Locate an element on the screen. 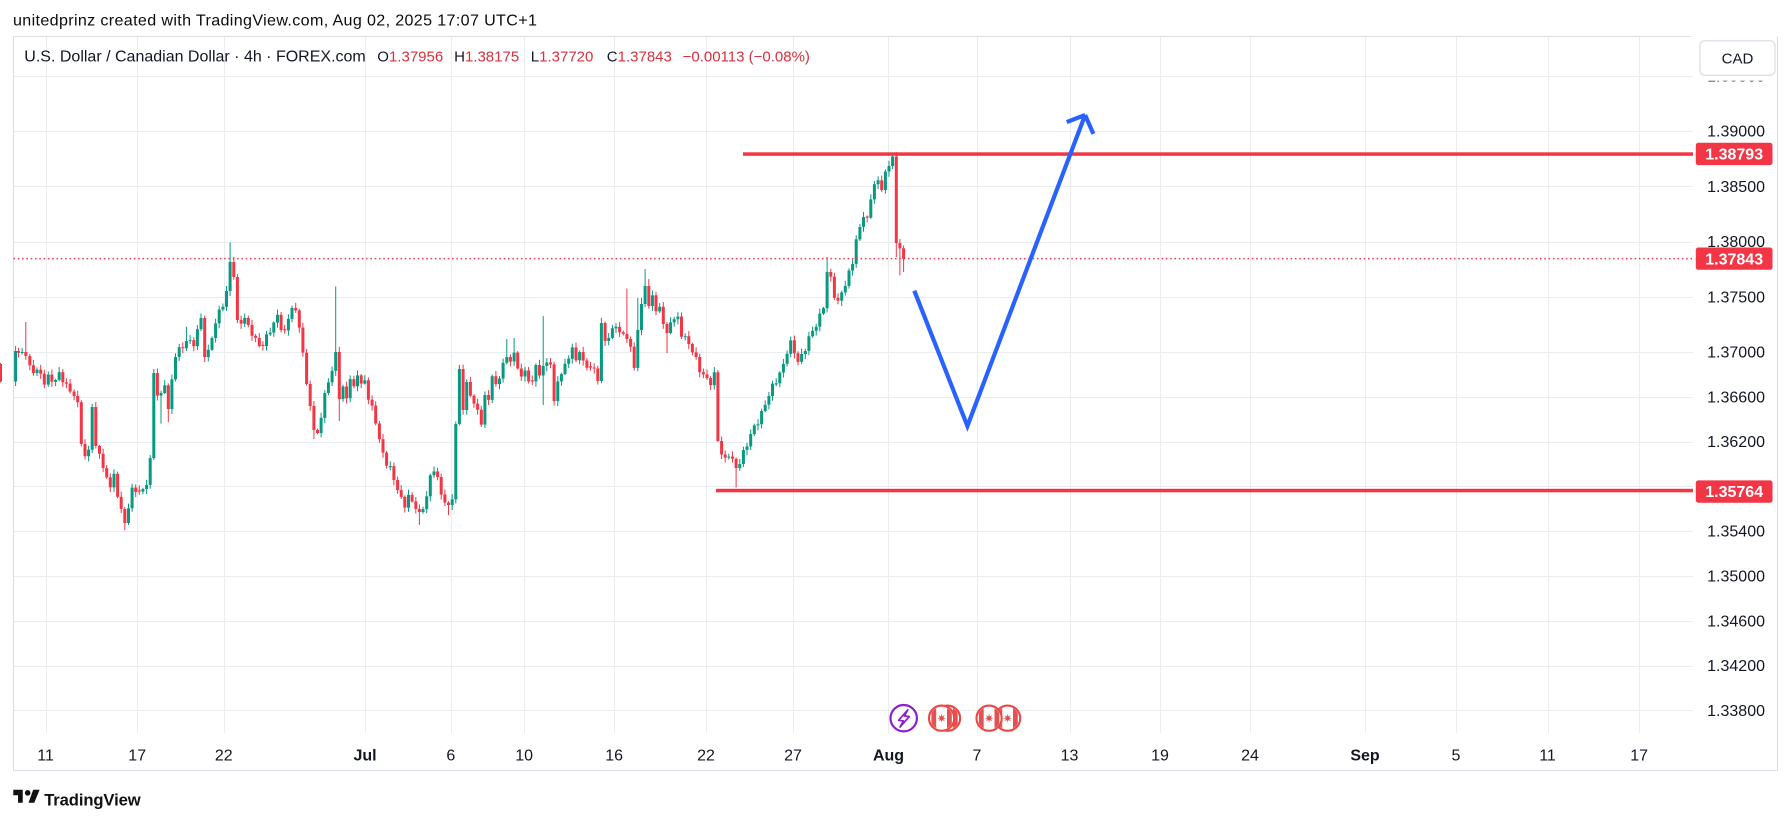 This screenshot has height=820, width=1791. svg-text: O1.37956 is located at coordinates (410, 57).